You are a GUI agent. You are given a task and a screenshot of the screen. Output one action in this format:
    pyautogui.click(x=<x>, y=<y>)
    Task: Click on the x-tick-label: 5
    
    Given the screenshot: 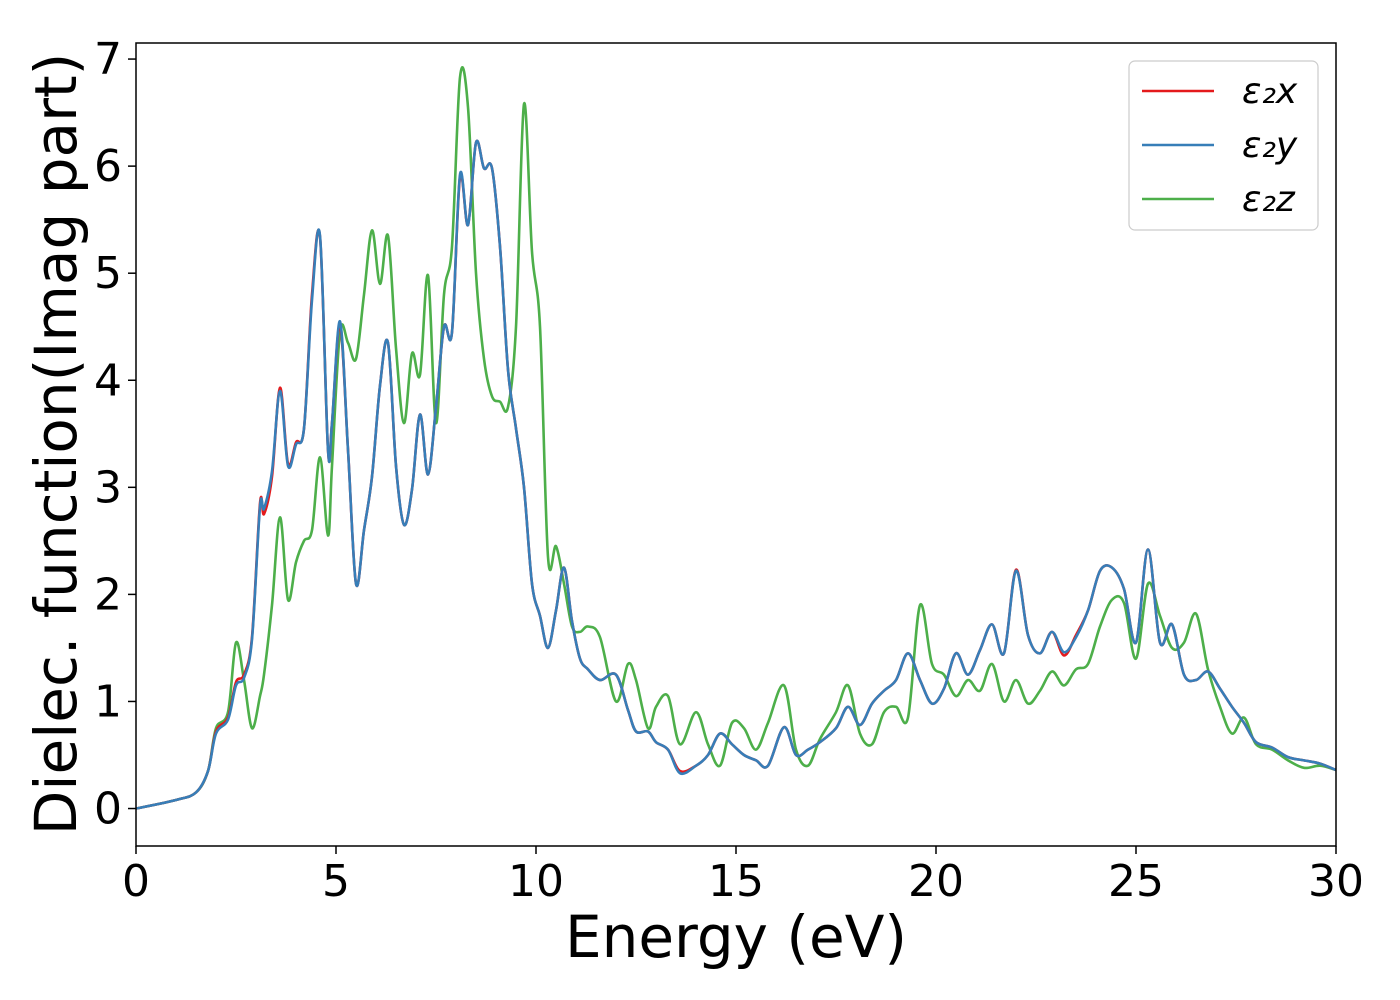 What is the action you would take?
    pyautogui.click(x=336, y=881)
    